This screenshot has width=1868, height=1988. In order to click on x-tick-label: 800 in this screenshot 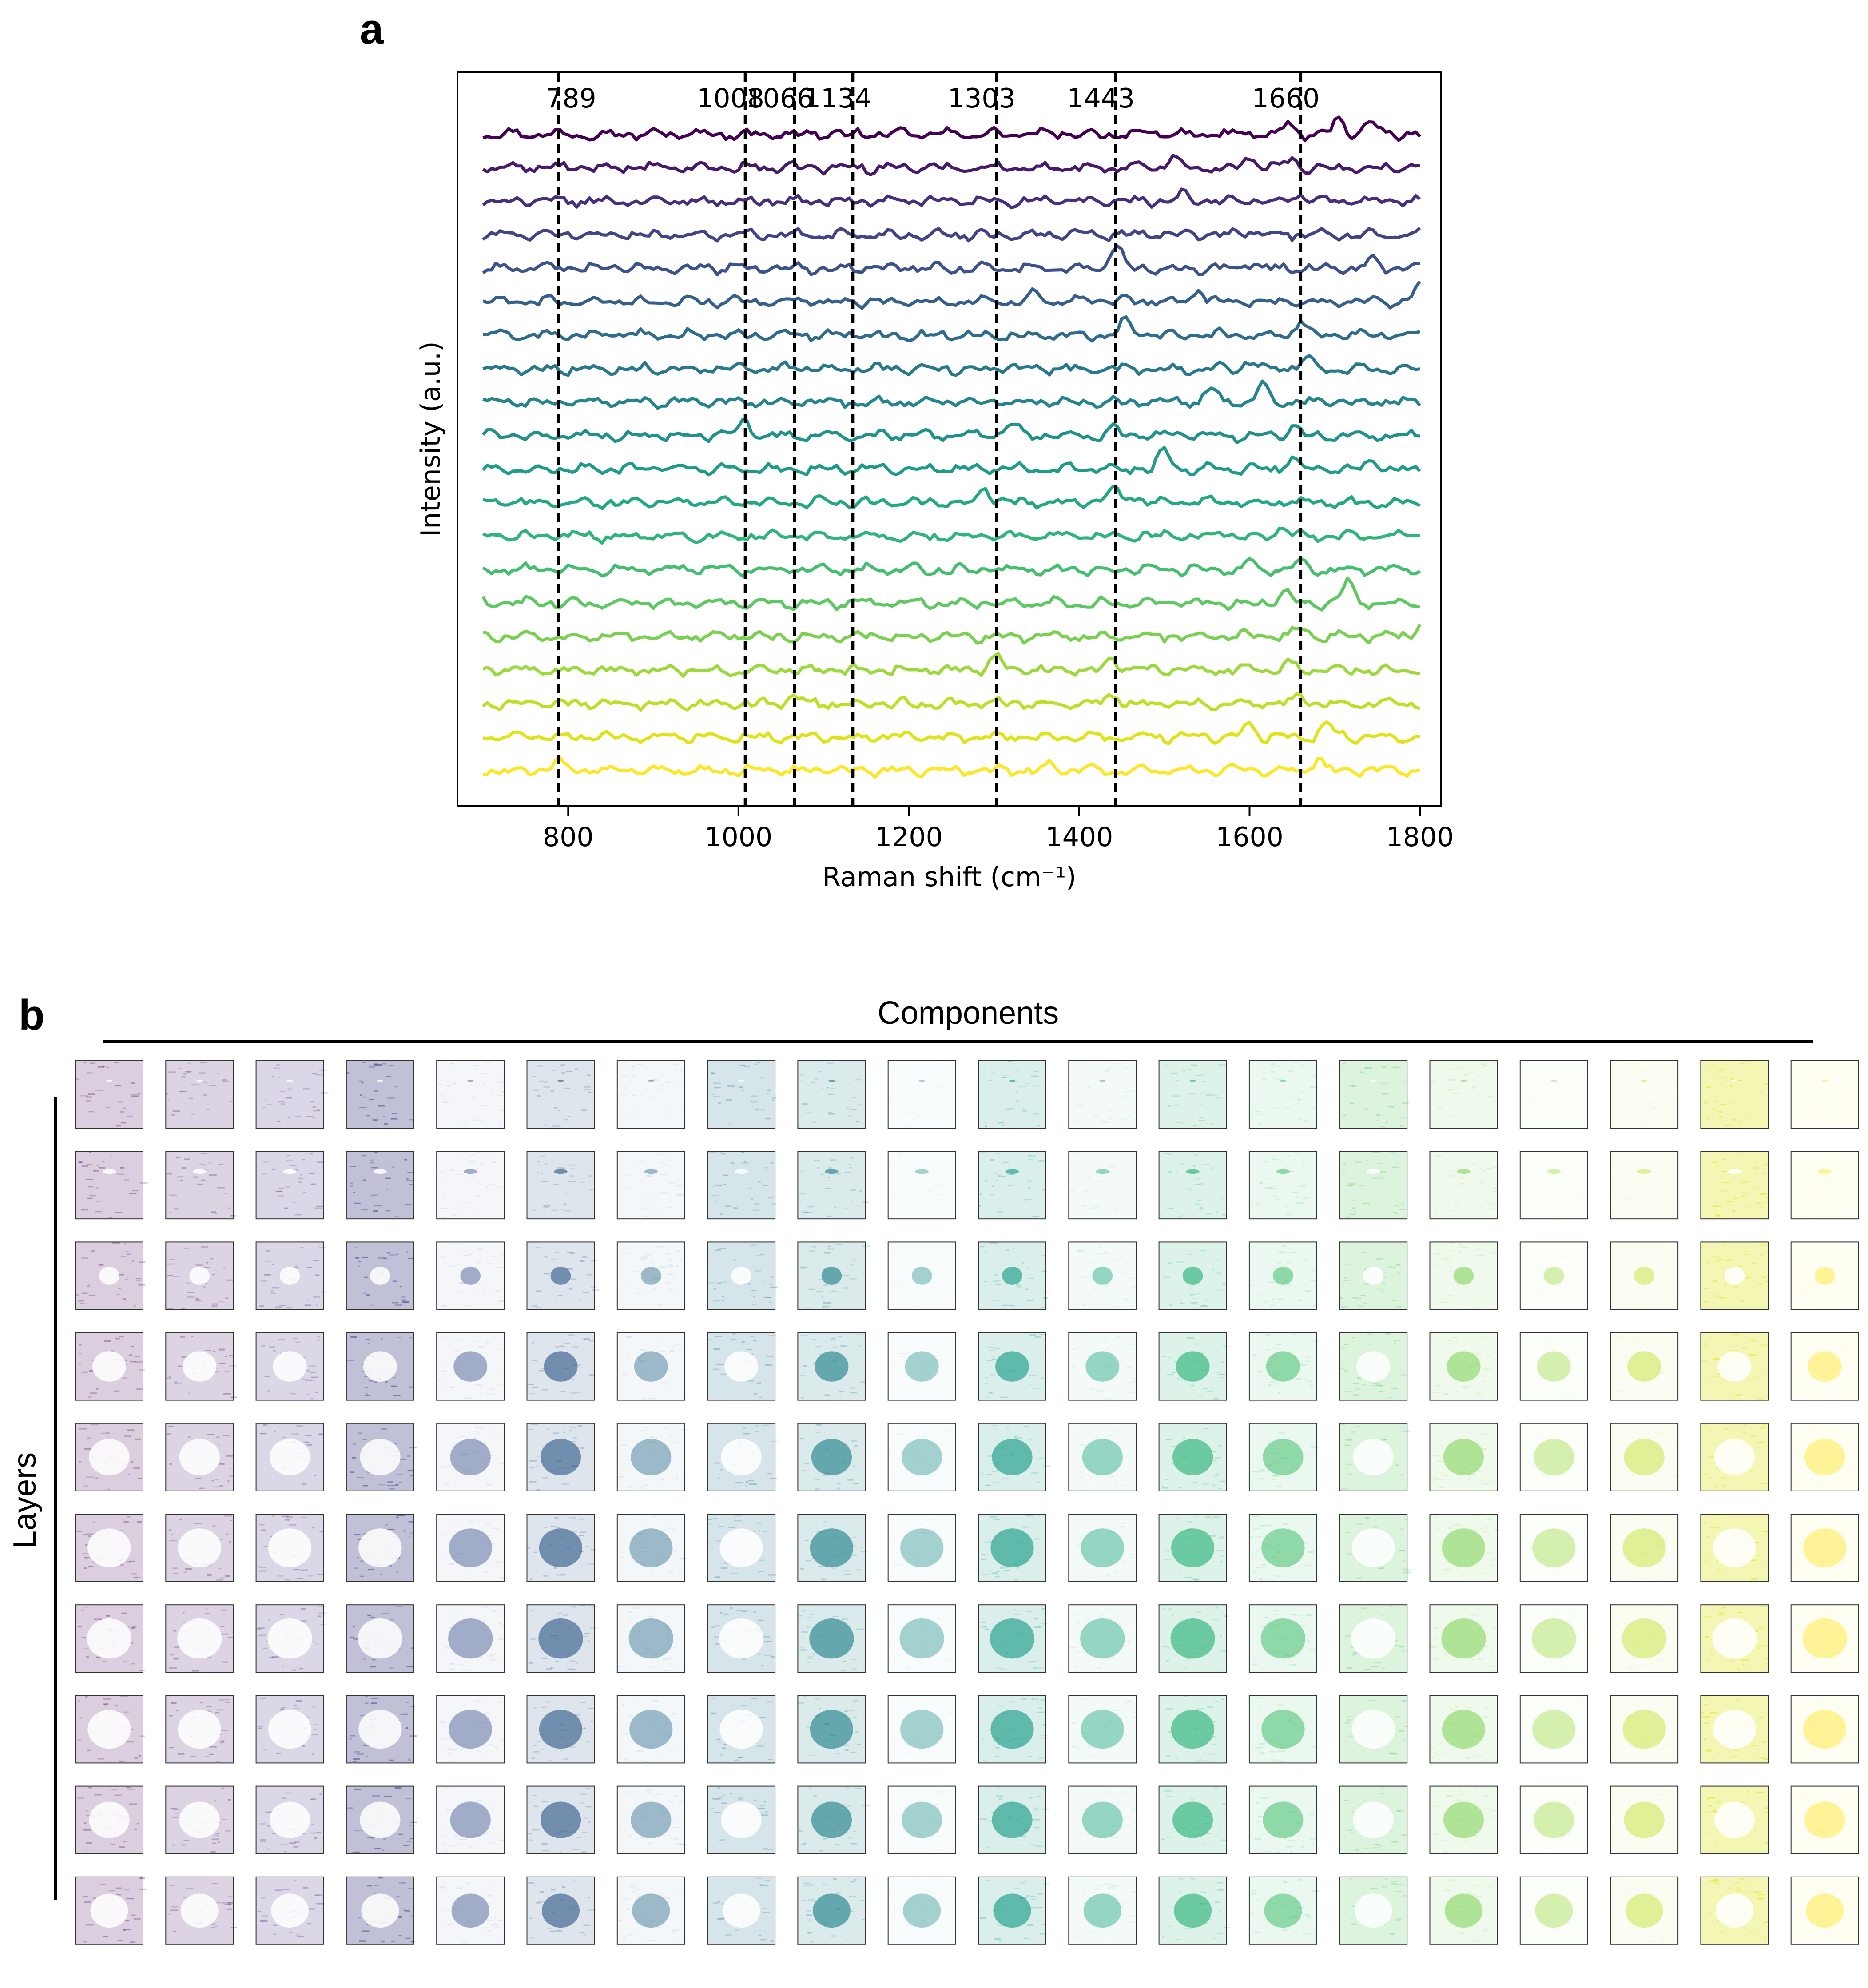, I will do `click(568, 837)`.